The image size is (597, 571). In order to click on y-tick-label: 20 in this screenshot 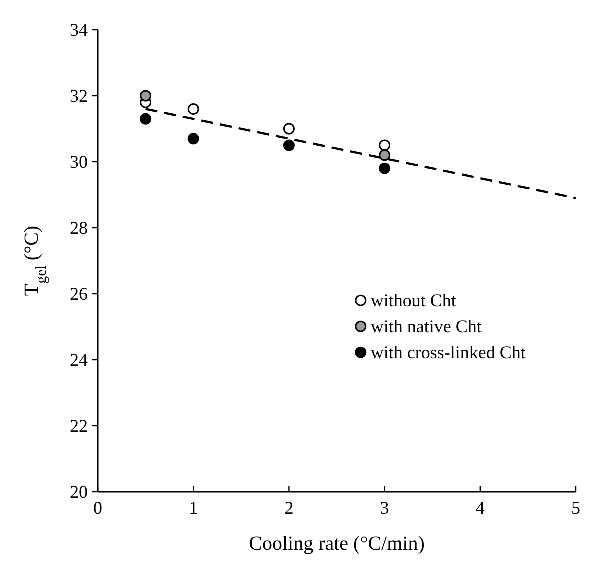, I will do `click(79, 492)`.